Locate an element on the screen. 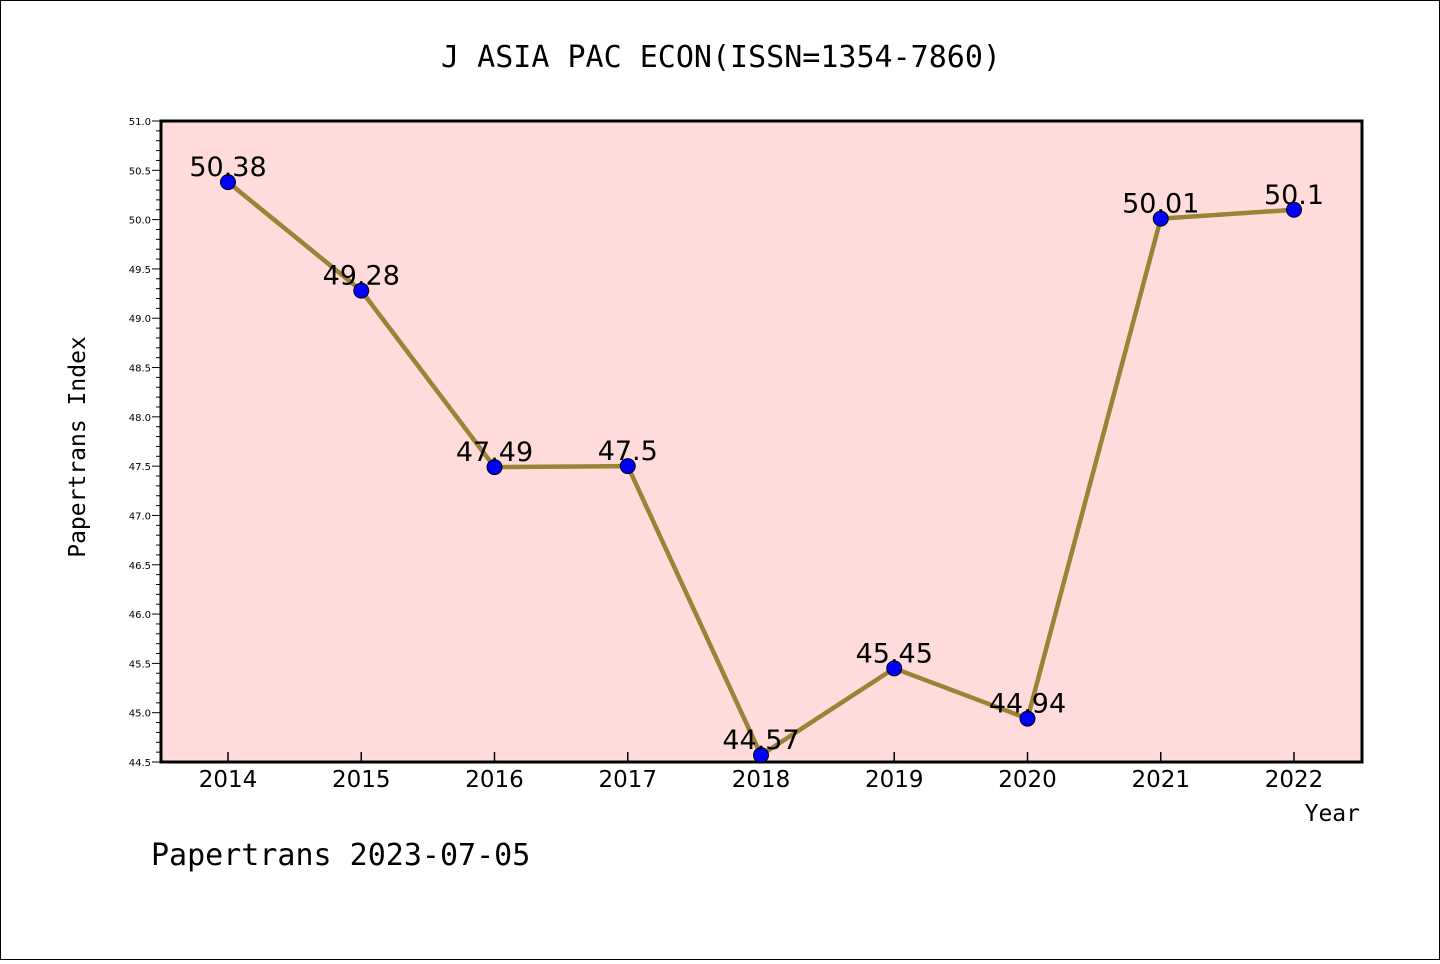  x-tick-label: 2015 is located at coordinates (361, 780).